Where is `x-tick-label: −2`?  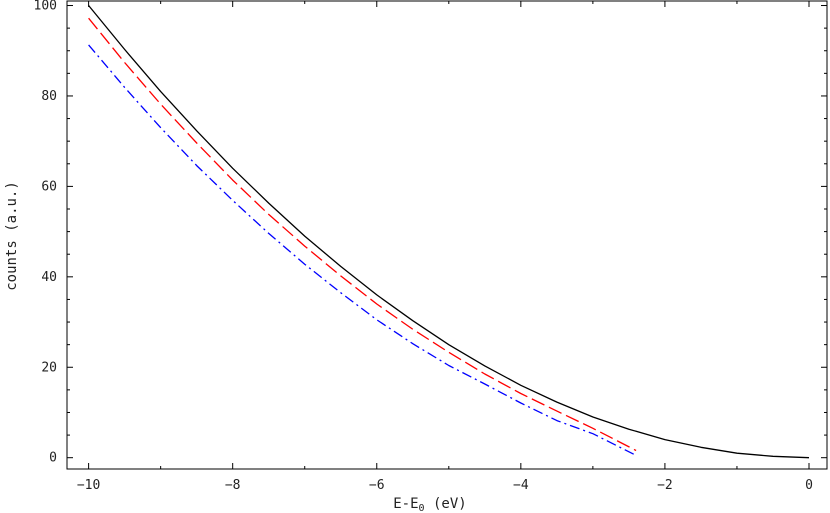
x-tick-label: −2 is located at coordinates (665, 485).